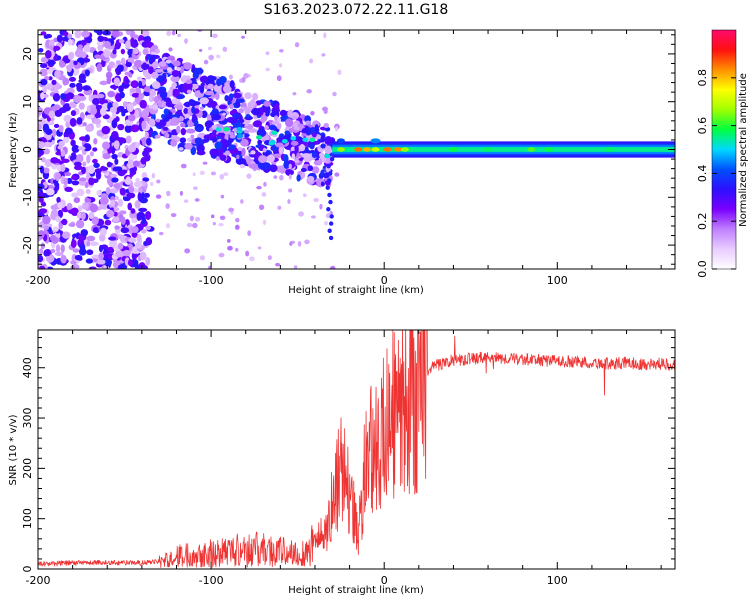  What do you see at coordinates (724, 149) in the screenshot?
I see `colorbar-fill` at bounding box center [724, 149].